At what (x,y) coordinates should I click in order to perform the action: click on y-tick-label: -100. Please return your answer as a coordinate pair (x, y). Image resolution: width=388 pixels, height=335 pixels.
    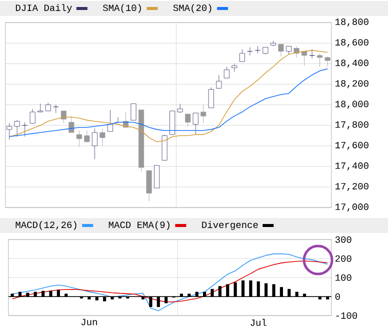
    Looking at the image, I should click on (347, 315).